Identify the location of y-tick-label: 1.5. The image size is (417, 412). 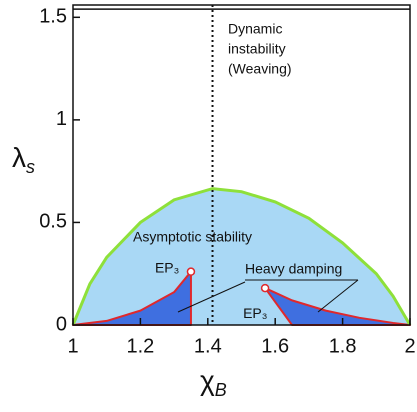
(53, 17).